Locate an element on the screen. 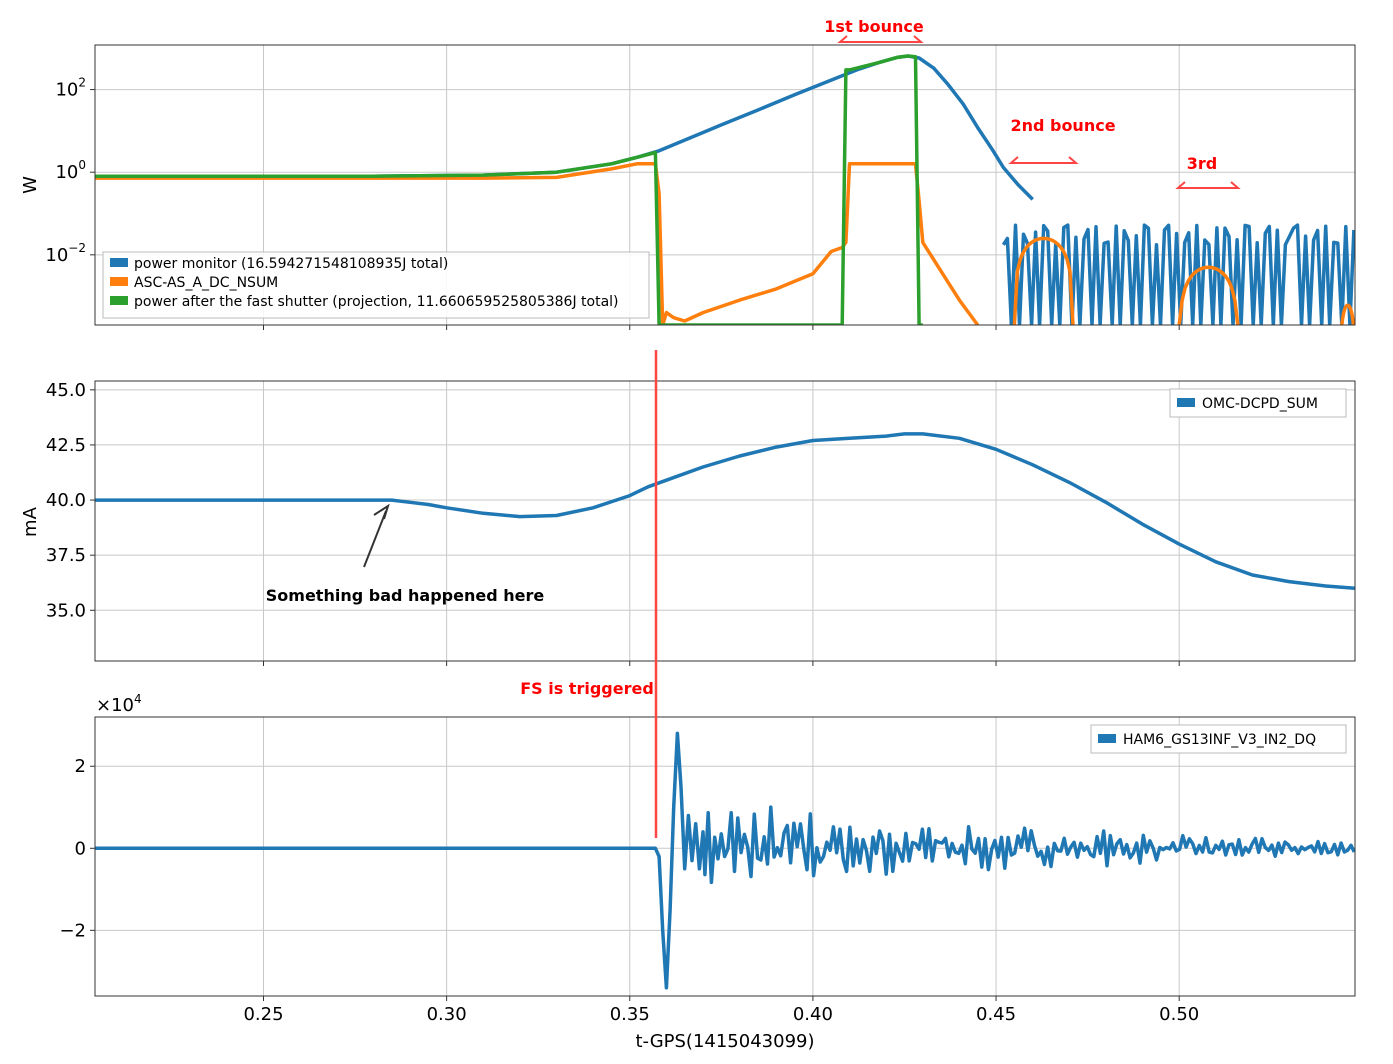 The image size is (1393, 1064). annotation-text: 1st bounce is located at coordinates (874, 26).